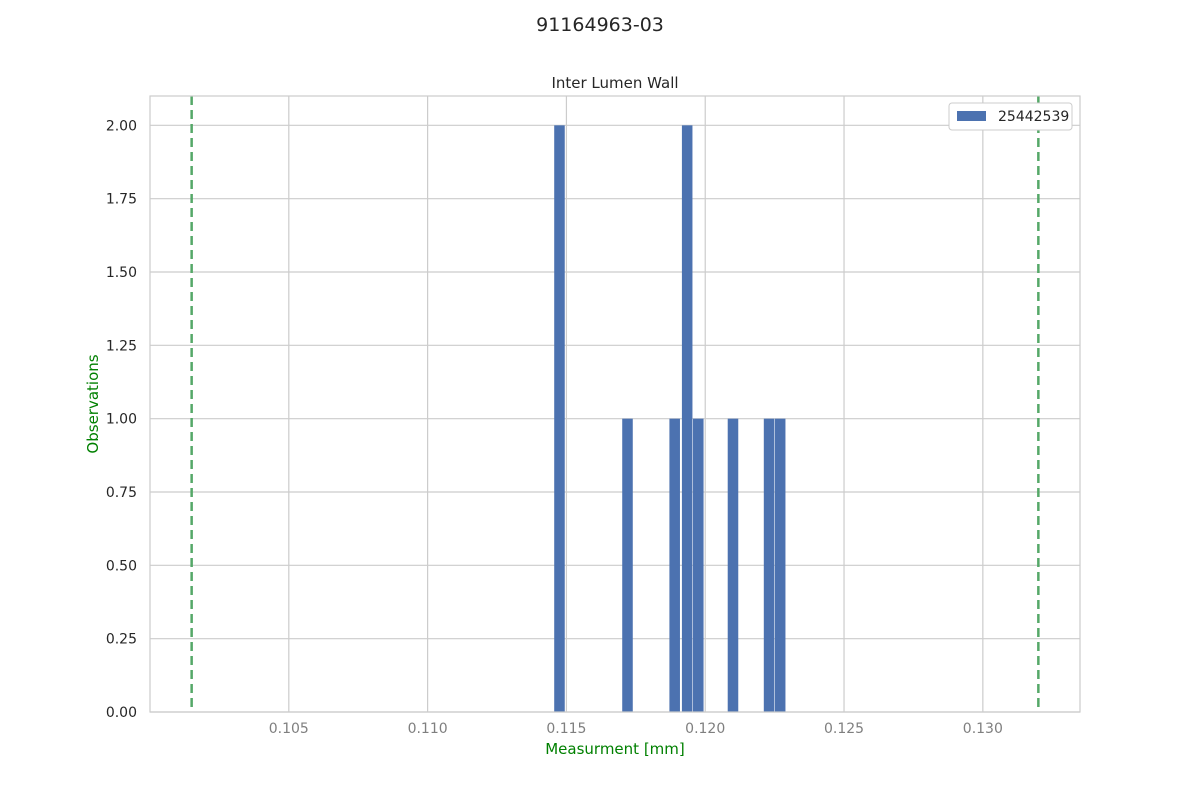  What do you see at coordinates (971, 116) in the screenshot?
I see `legend-swatch` at bounding box center [971, 116].